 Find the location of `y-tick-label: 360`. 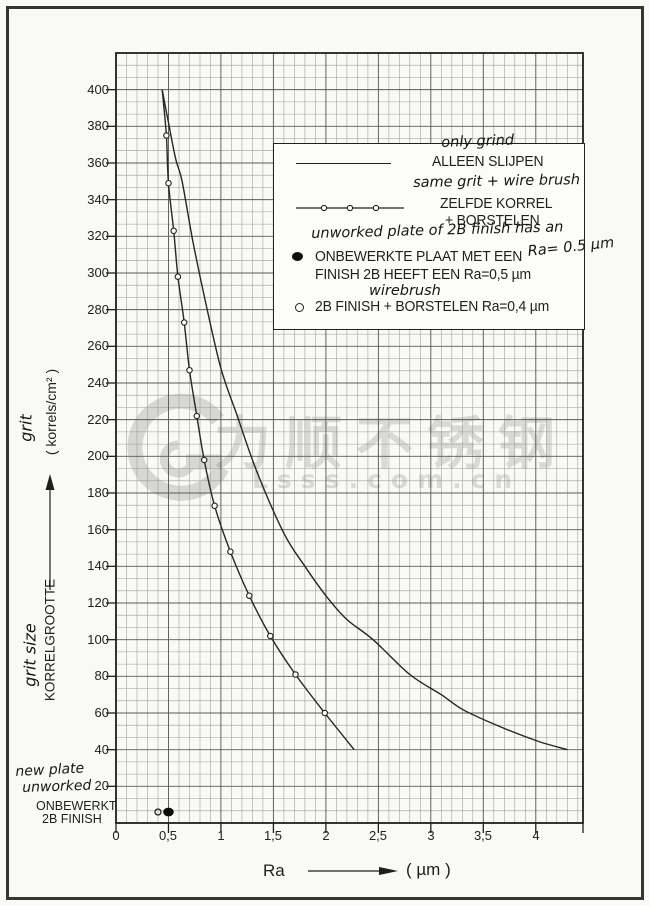

y-tick-label: 360 is located at coordinates (98, 162).